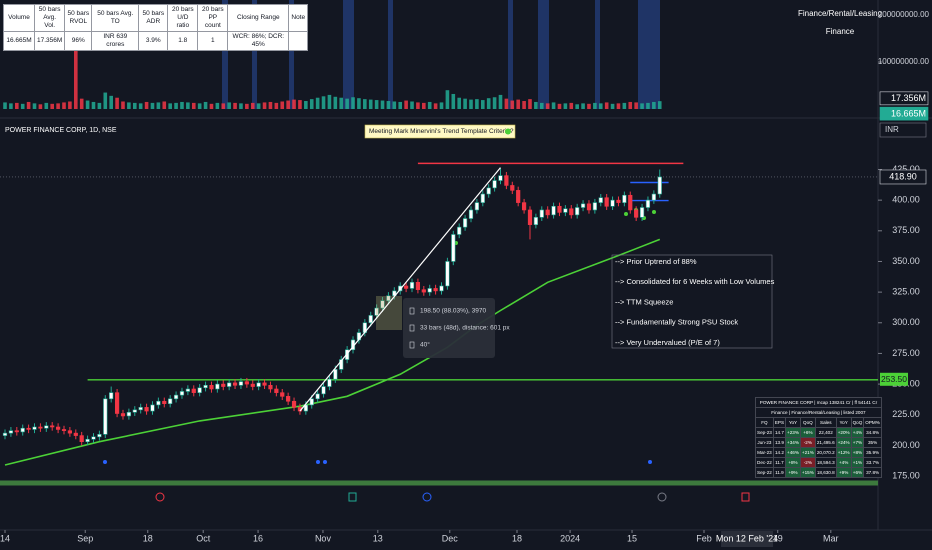 The image size is (932, 550). What do you see at coordinates (857, 432) in the screenshot?
I see `cell: +4%` at bounding box center [857, 432].